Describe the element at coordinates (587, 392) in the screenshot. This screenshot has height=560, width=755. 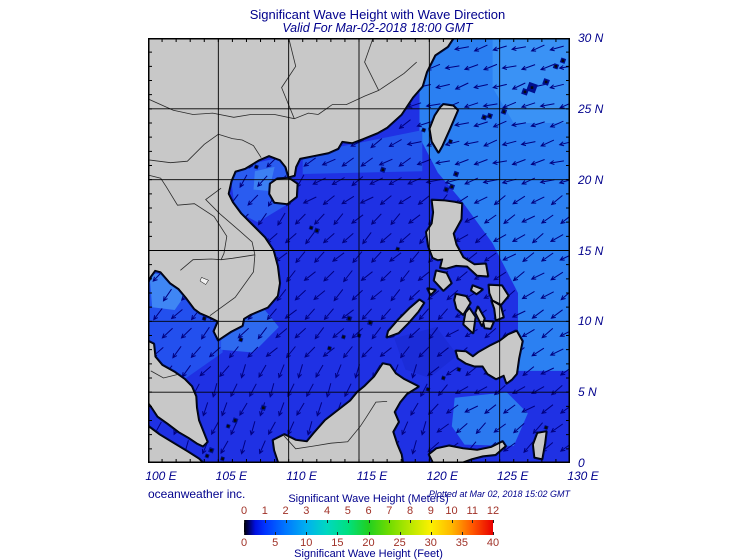
I see `lat-tick-label: 5 N` at that location.